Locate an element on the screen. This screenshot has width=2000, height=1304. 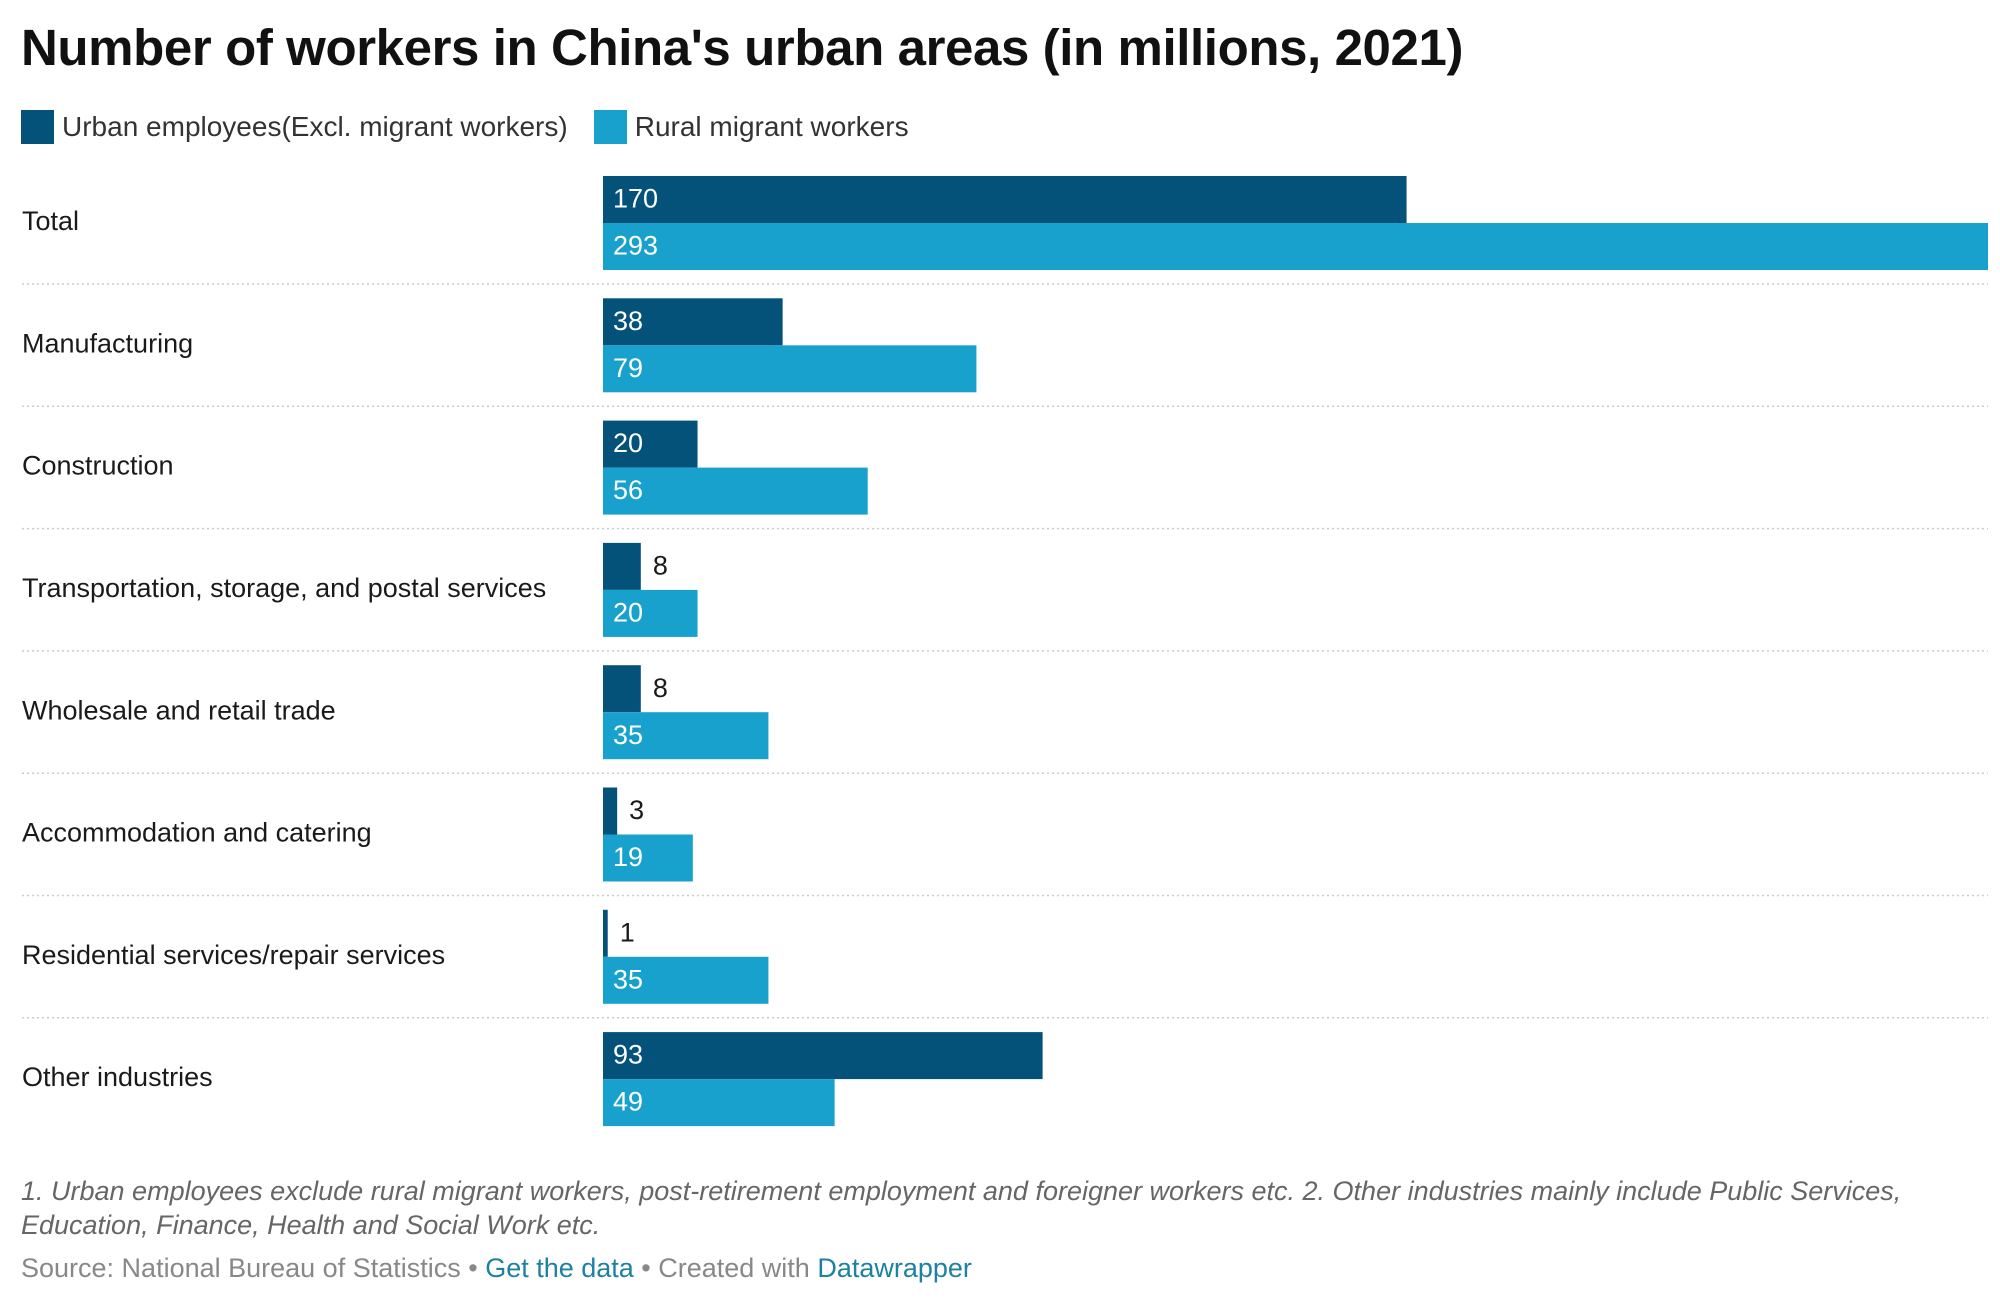
value-label-urban-employees-excl-migrant-workers-accommodation-and-catering: 3 is located at coordinates (636, 810).